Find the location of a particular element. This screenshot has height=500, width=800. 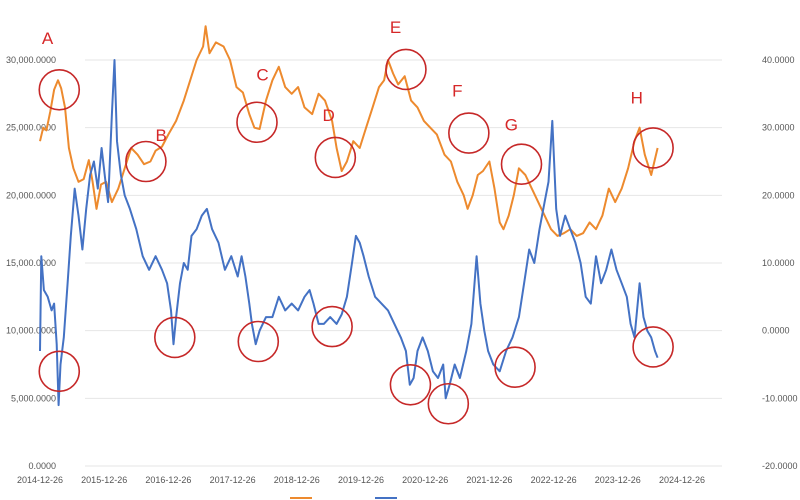

right-y-tick-label: -10.0000 is located at coordinates (780, 398).